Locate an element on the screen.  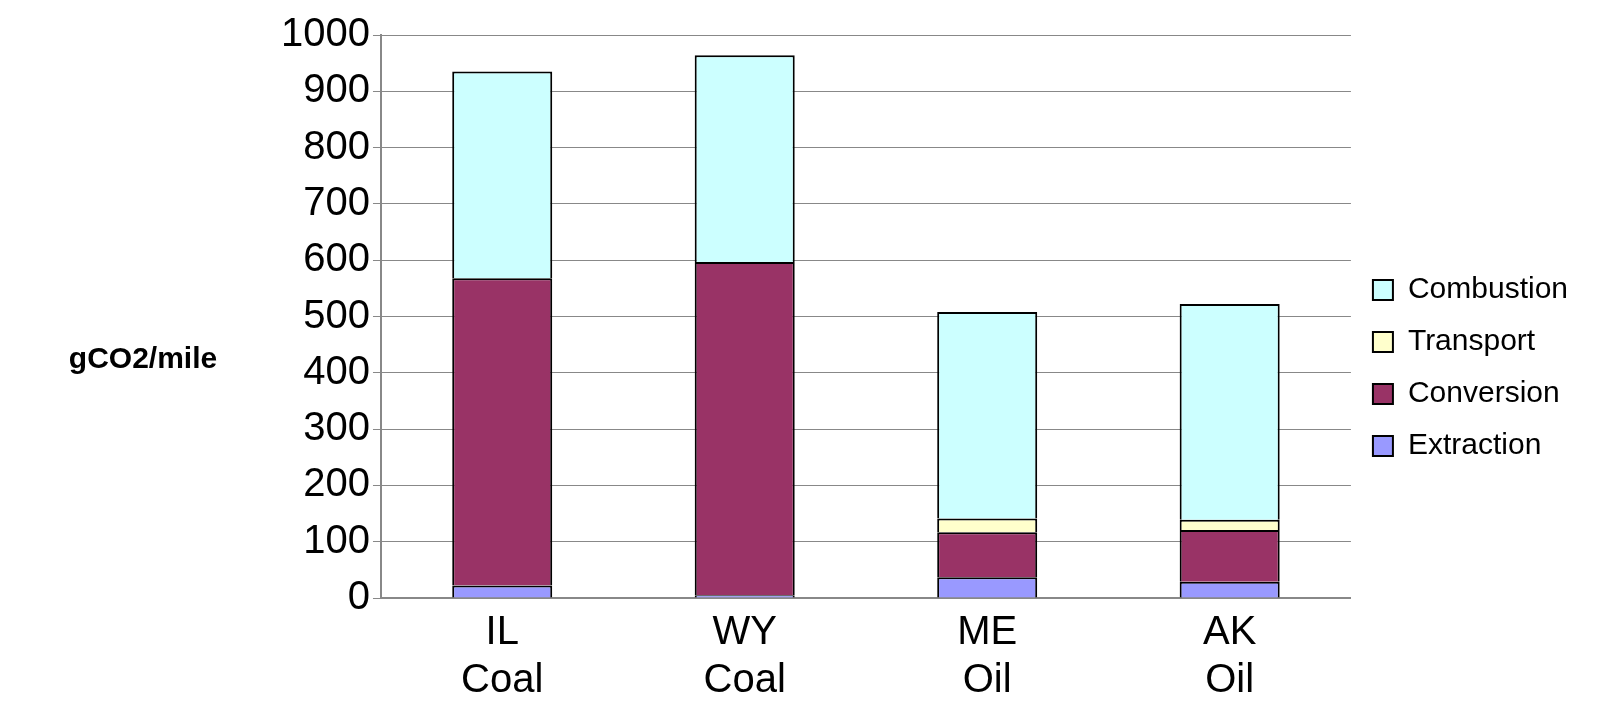
x-tick-label: ME Oil is located at coordinates (987, 654).